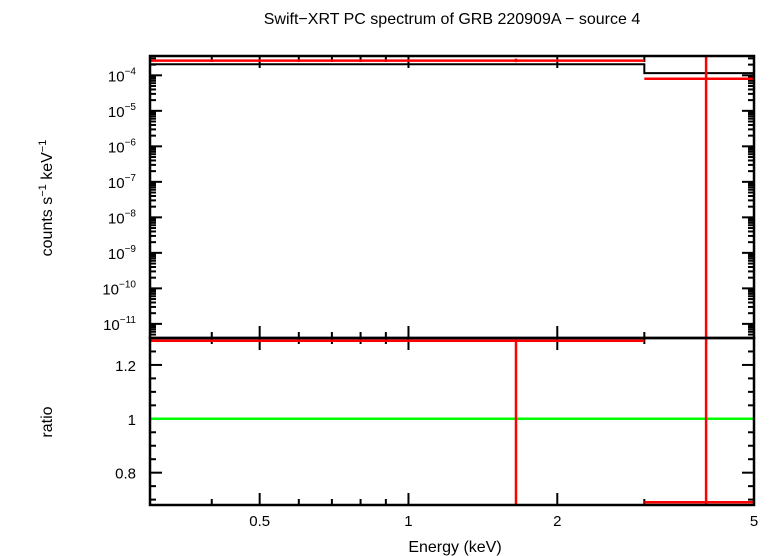 Image resolution: width=772 pixels, height=556 pixels. I want to click on model-line, so click(452, 69).